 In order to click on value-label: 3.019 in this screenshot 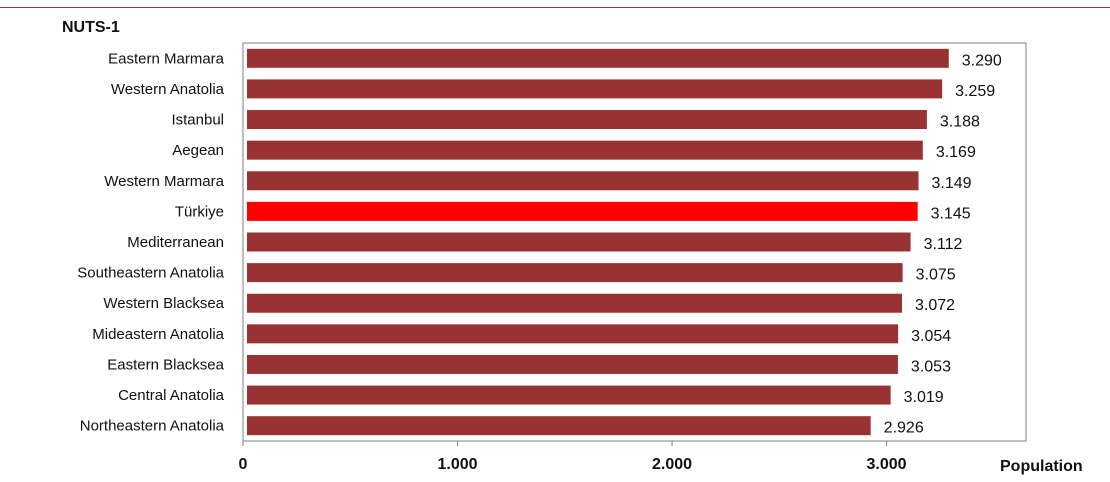, I will do `click(924, 397)`.